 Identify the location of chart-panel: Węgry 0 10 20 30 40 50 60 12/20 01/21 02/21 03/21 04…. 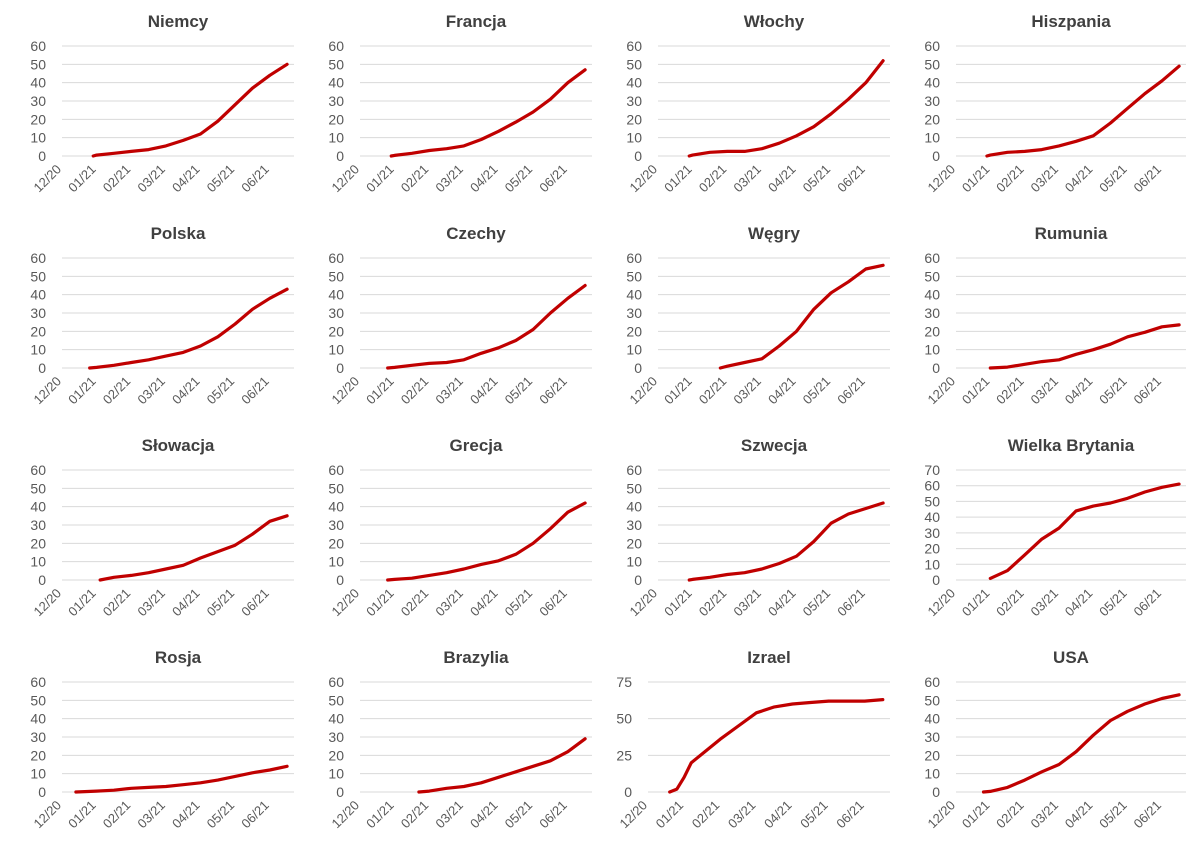
(758, 316).